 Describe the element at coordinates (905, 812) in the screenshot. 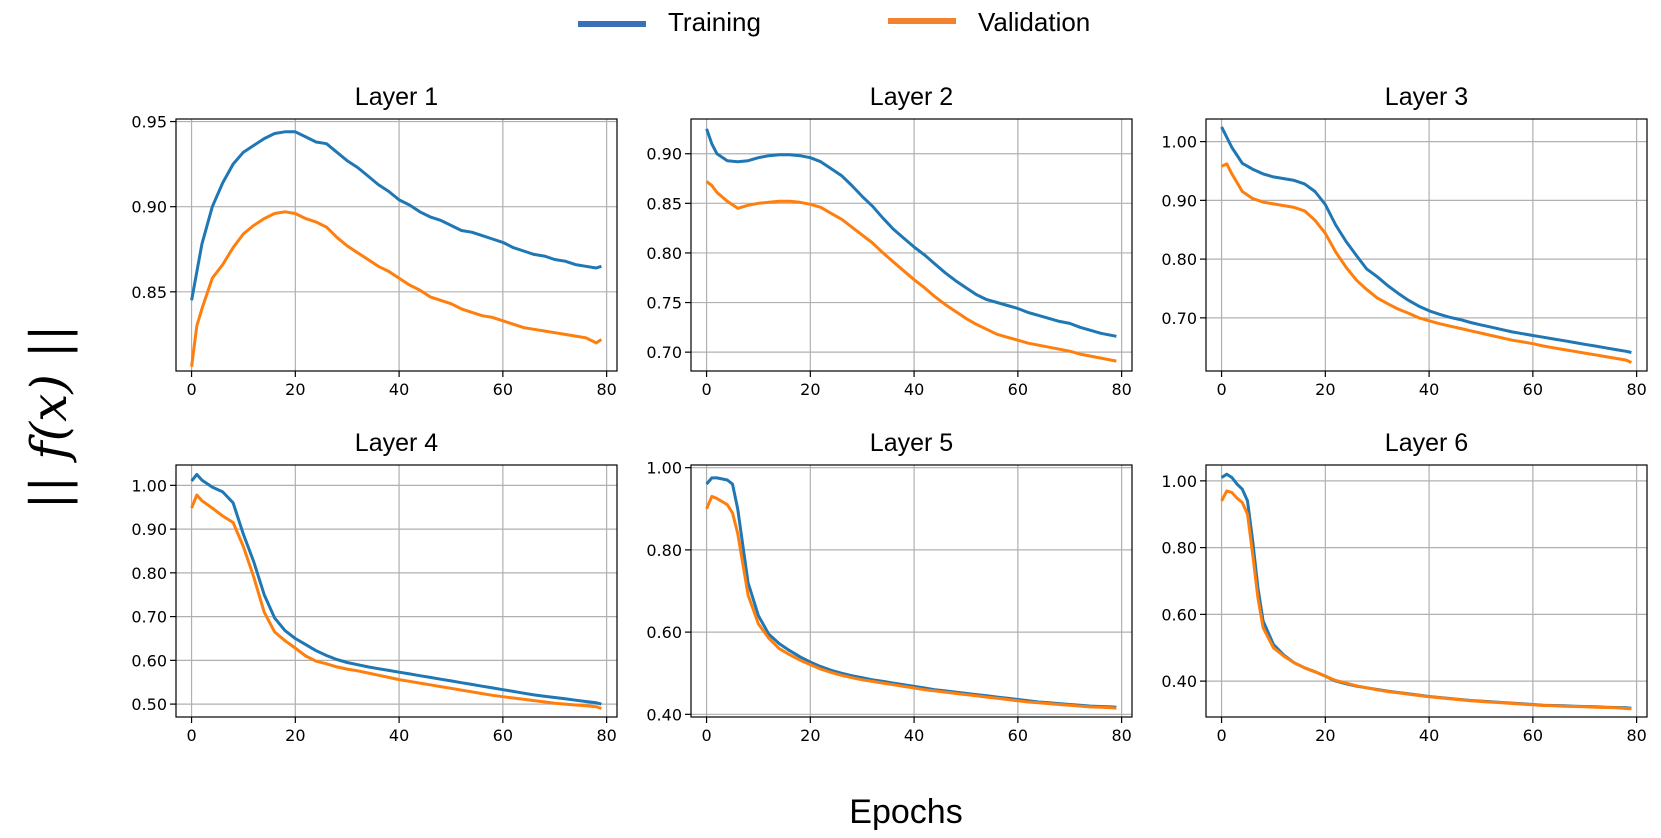

I see `x-axis-label: Epochs` at that location.